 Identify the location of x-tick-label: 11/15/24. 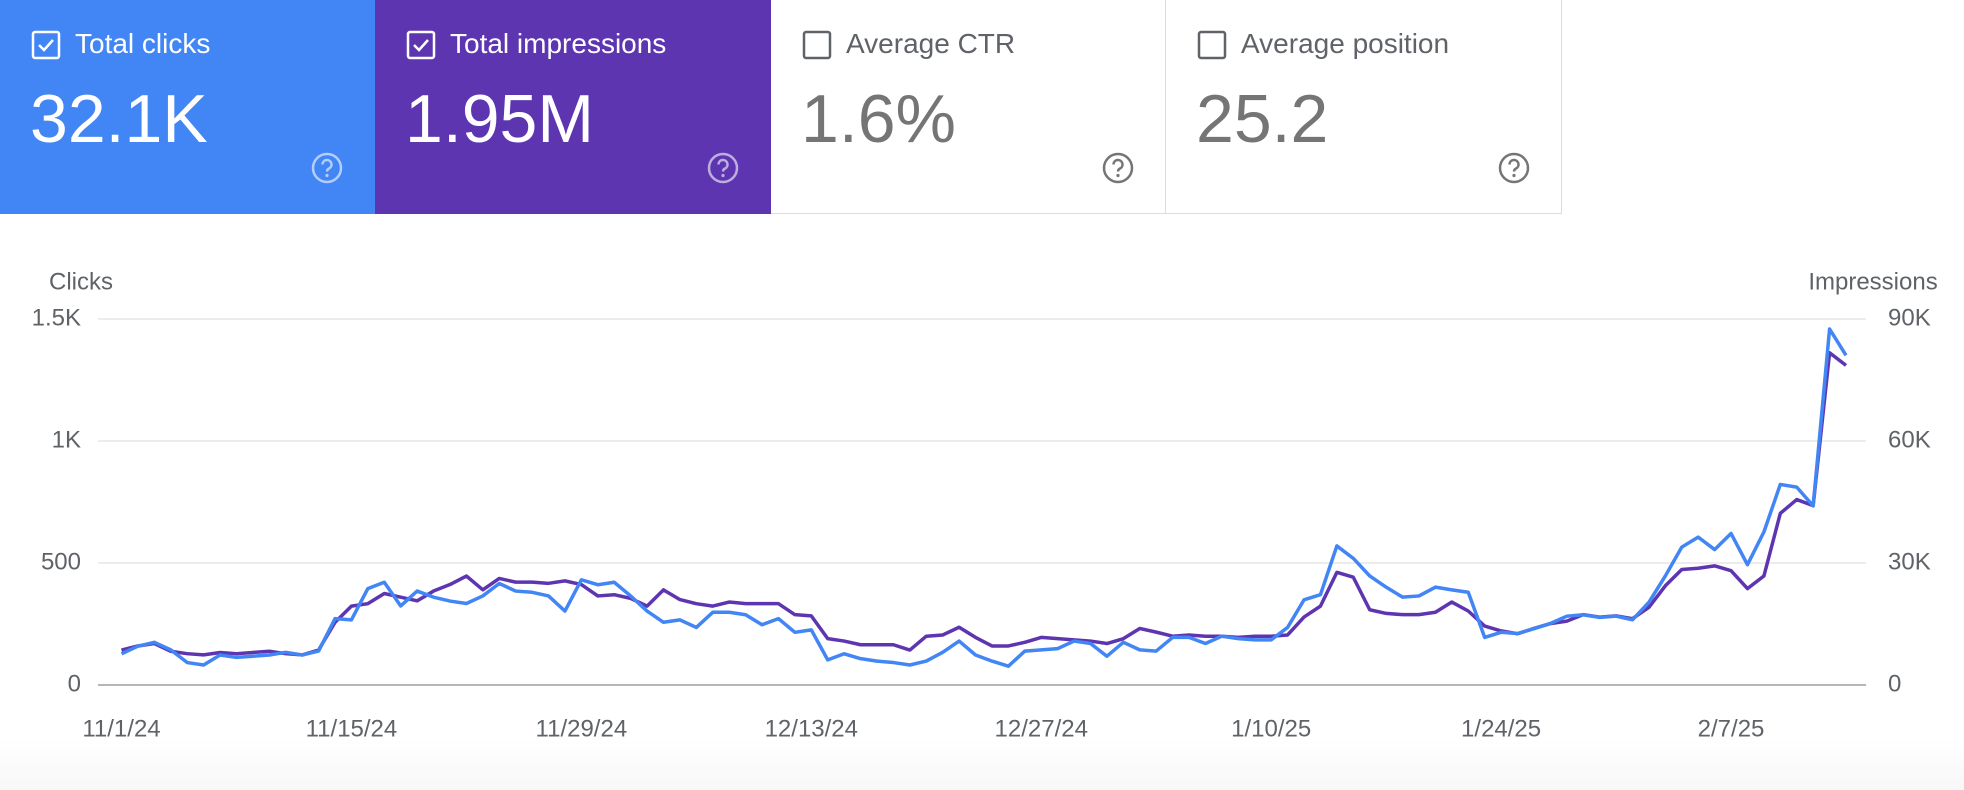
(352, 728).